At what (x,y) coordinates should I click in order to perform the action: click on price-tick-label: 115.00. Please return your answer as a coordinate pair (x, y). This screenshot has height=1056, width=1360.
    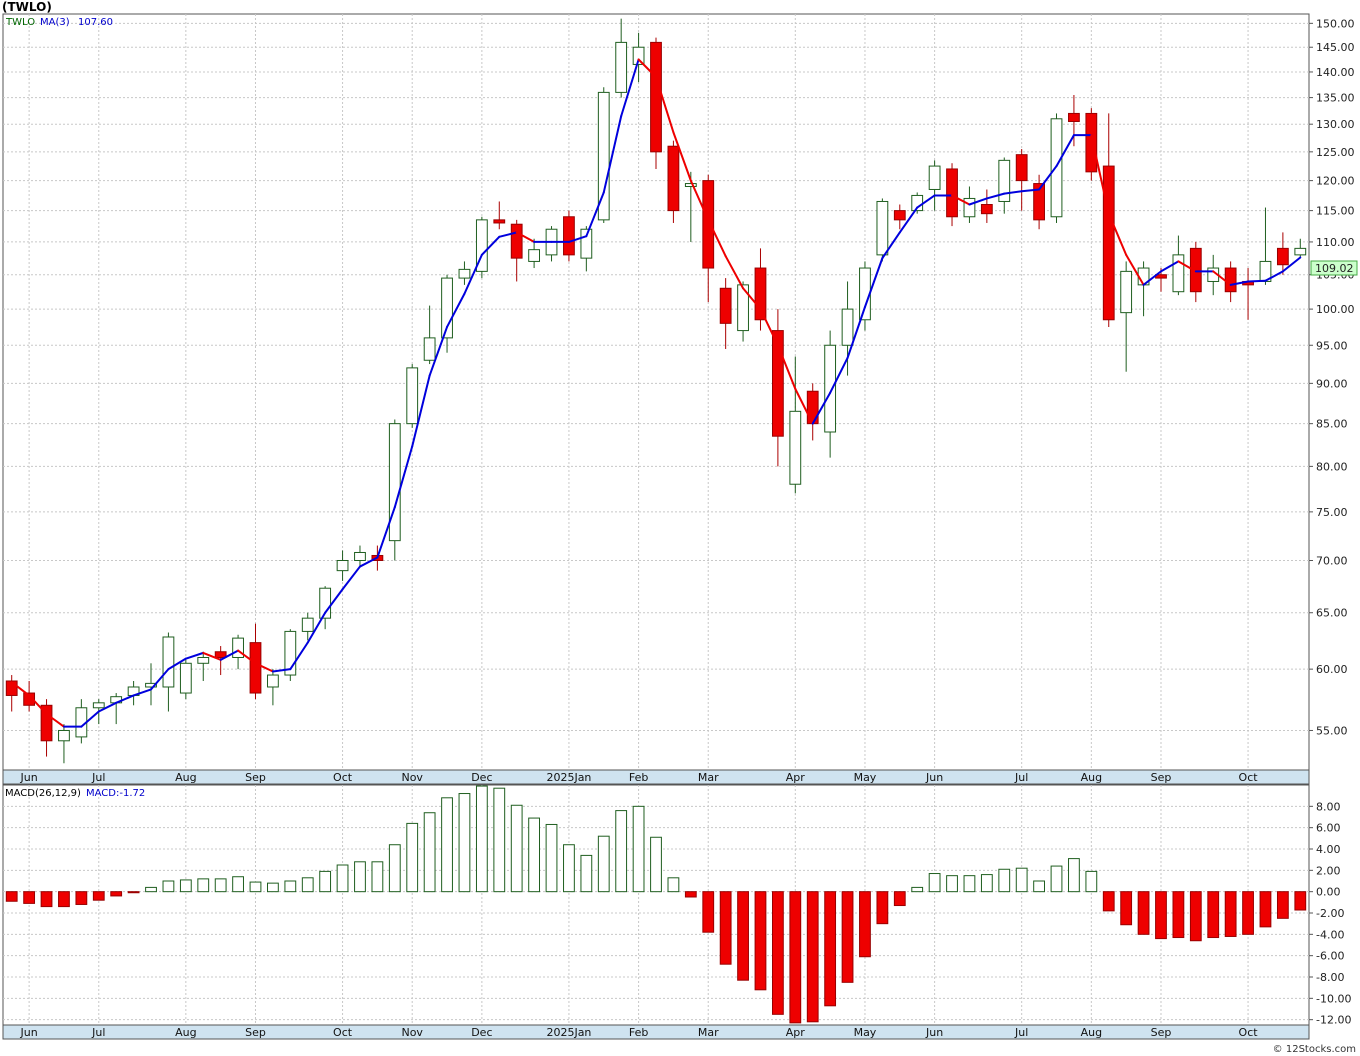
    Looking at the image, I should click on (1335, 211).